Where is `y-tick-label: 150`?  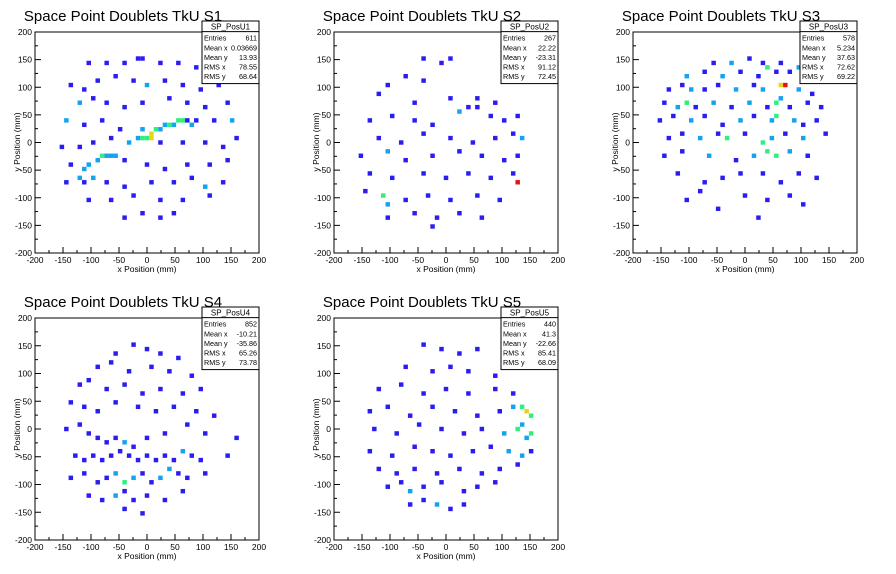
y-tick-label: 150 is located at coordinates (324, 346).